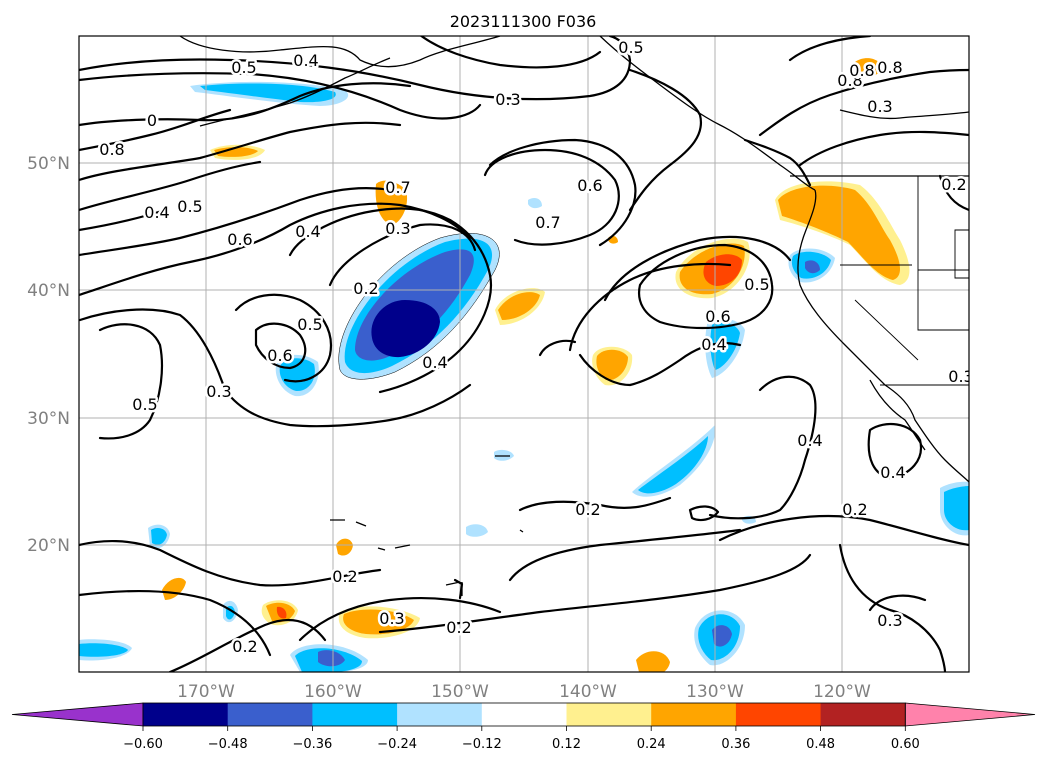 The width and height of the screenshot is (1047, 765). I want to click on negative-anomaly-navy, so click(405, 329).